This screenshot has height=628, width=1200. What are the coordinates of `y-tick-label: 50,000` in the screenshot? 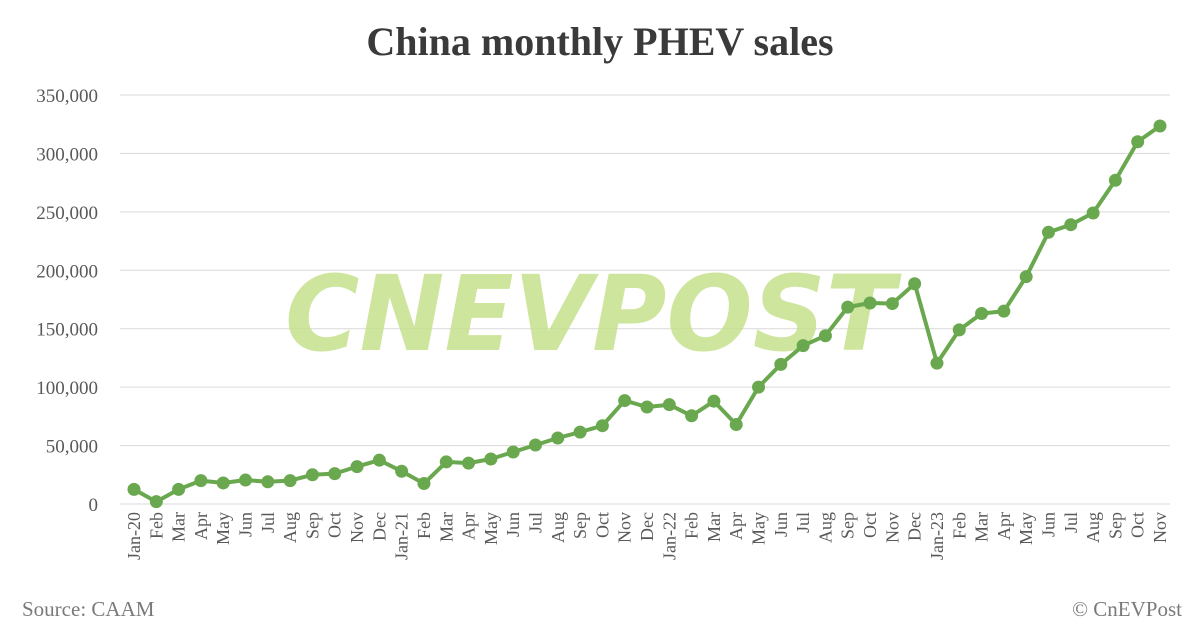 It's located at (72, 447).